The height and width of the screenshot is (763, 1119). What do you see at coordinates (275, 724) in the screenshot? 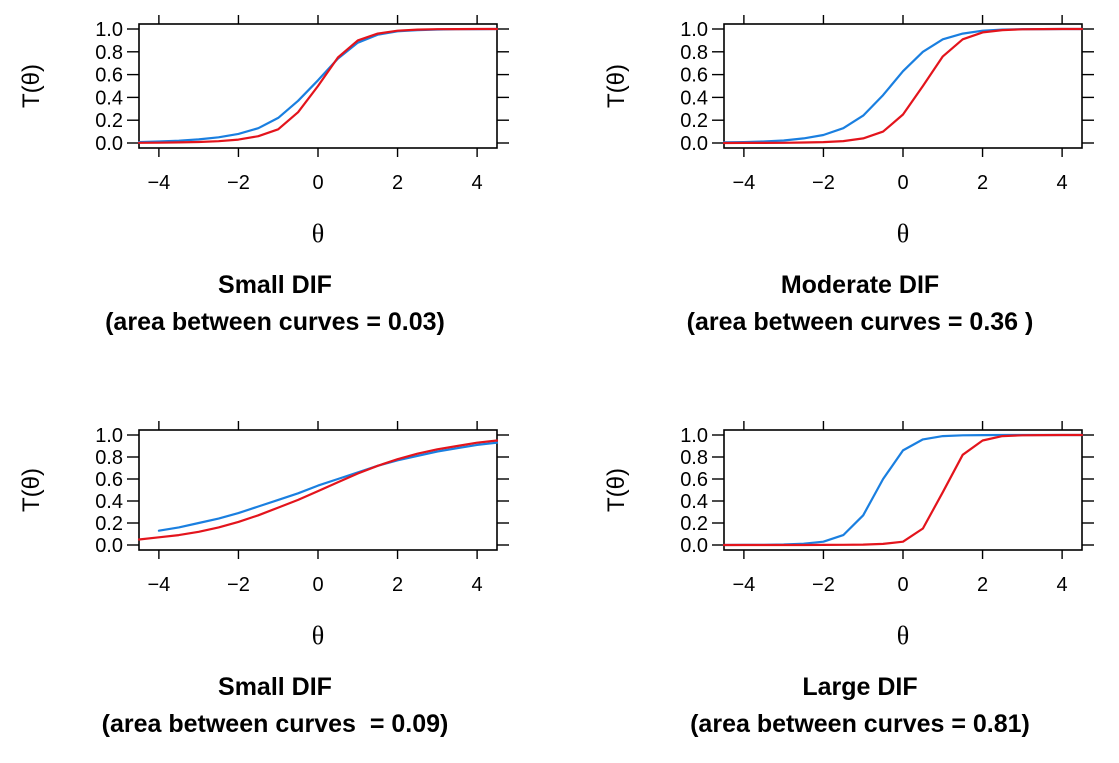
I see `panel-subtitle: (area between curves = 0.09)` at bounding box center [275, 724].